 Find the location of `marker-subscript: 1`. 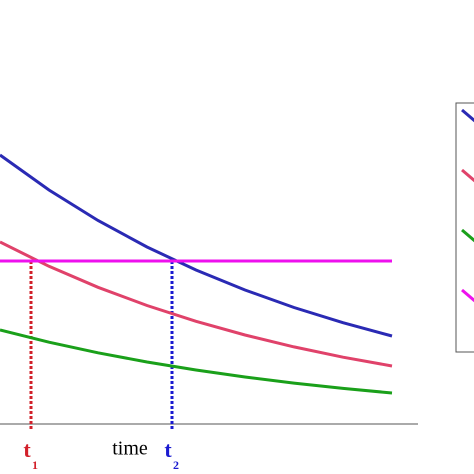

marker-subscript: 1 is located at coordinates (35, 465).